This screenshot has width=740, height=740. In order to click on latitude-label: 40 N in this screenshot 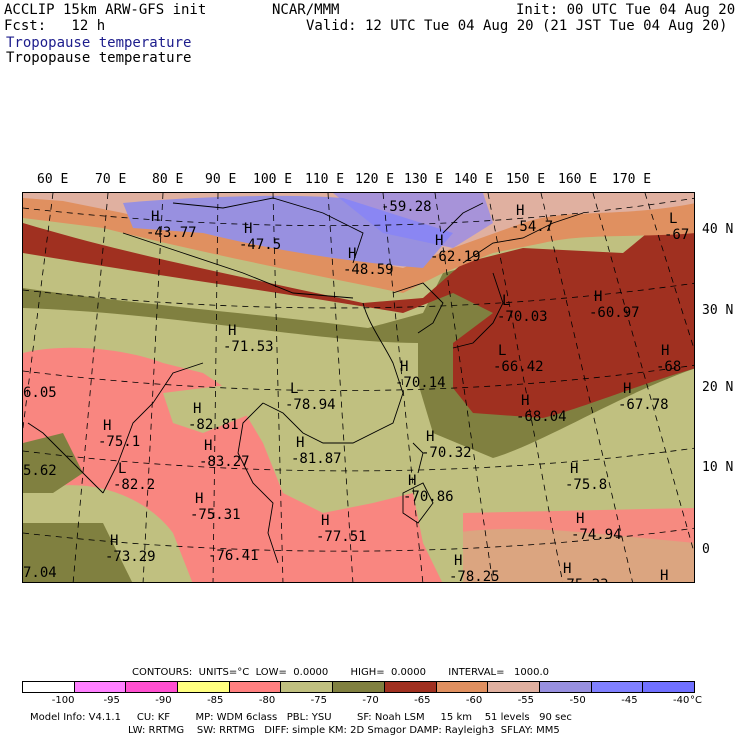, I will do `click(718, 229)`.